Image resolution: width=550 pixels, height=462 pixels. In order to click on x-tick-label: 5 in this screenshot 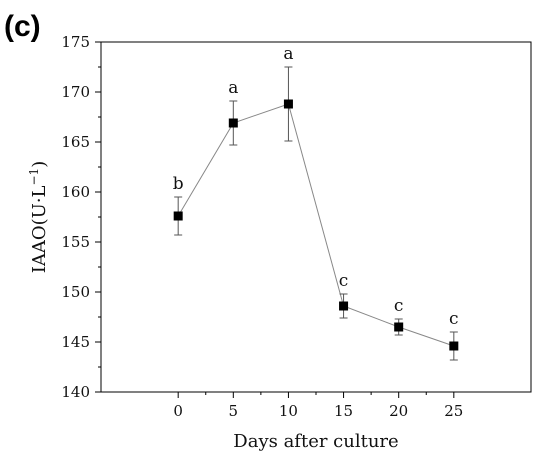, I will do `click(234, 411)`.